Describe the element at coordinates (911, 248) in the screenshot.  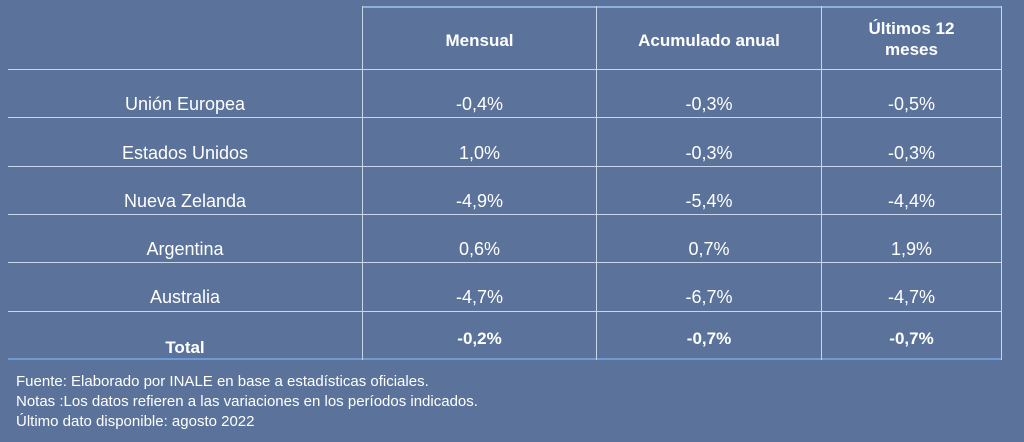
I see `cell-ultimos: 1,9%` at that location.